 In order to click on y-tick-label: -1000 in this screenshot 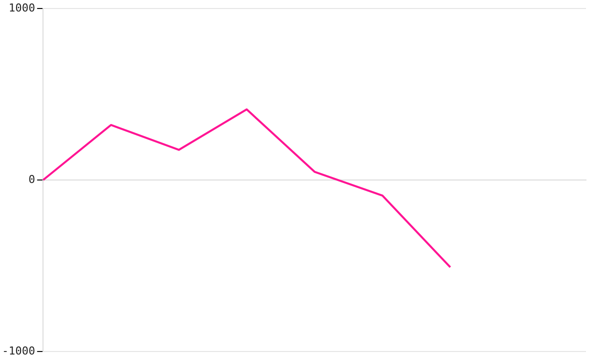, I will do `click(19, 351)`.